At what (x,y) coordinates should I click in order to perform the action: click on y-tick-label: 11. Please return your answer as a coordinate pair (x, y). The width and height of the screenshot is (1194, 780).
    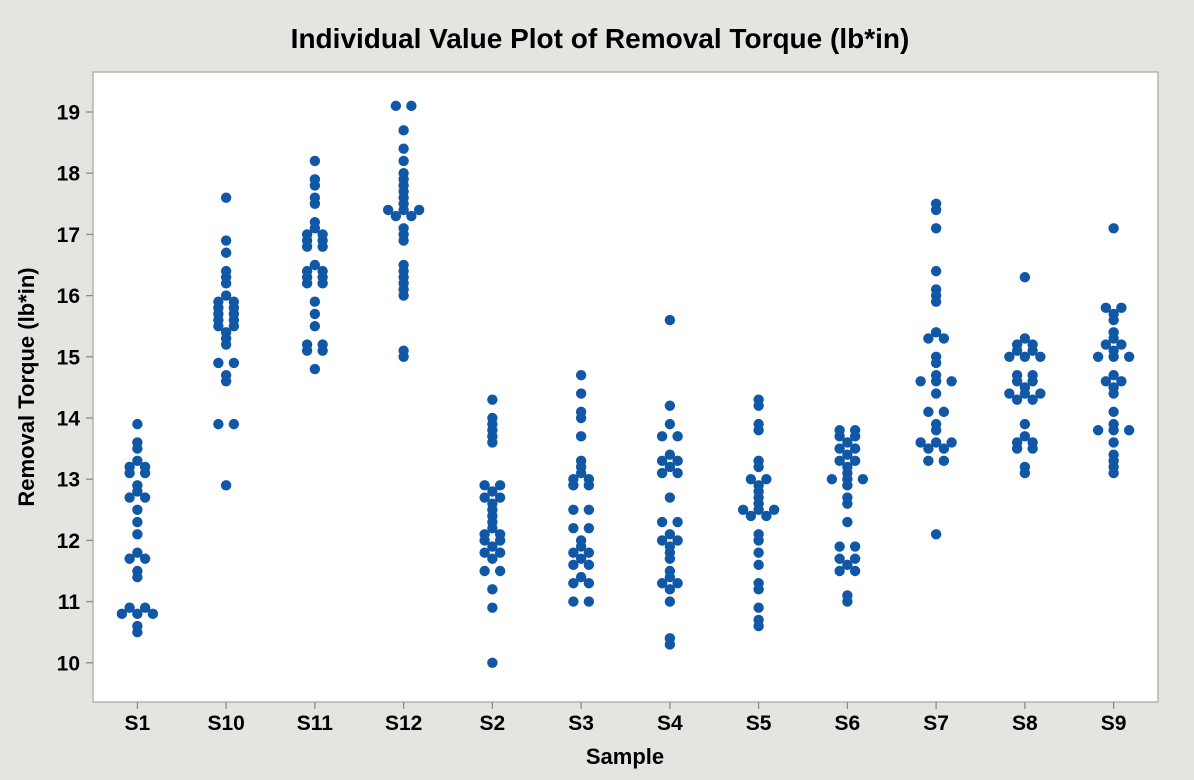
    Looking at the image, I should click on (69, 602).